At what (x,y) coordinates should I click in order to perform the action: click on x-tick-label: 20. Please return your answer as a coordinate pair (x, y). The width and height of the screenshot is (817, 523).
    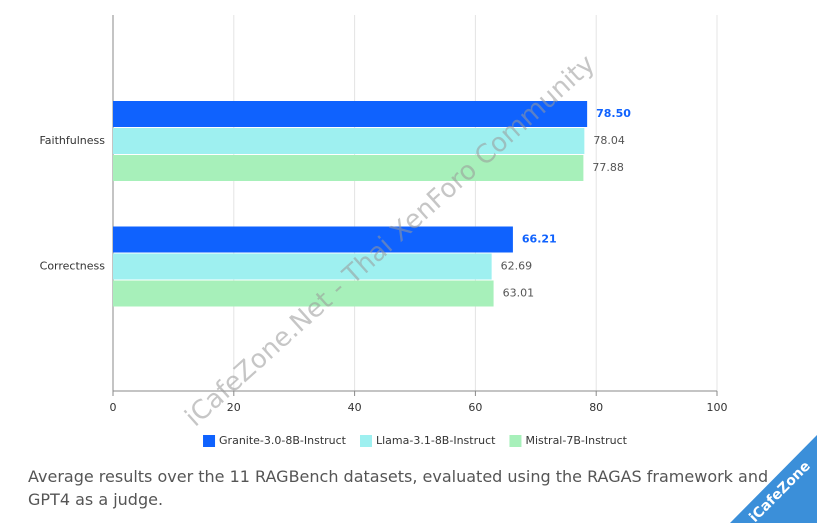
    Looking at the image, I should click on (234, 407).